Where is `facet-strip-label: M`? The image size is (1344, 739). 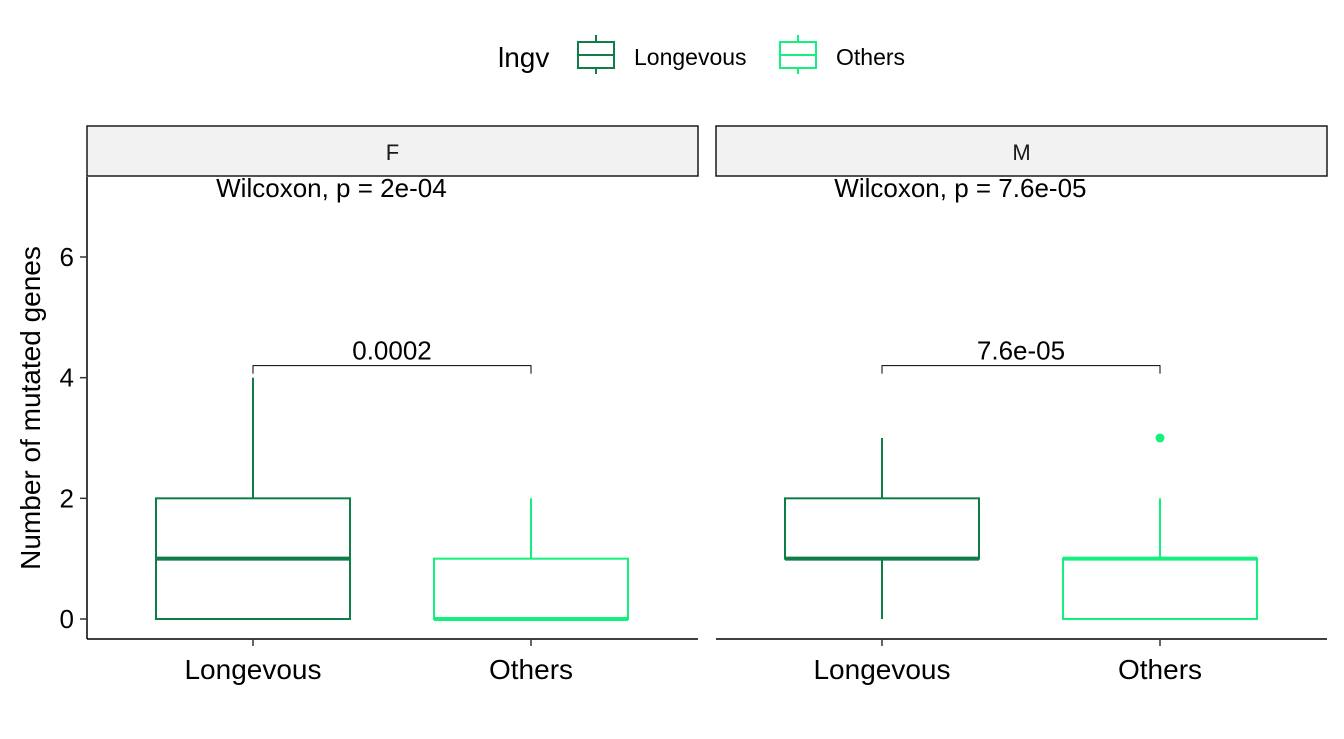
facet-strip-label: M is located at coordinates (1021, 152).